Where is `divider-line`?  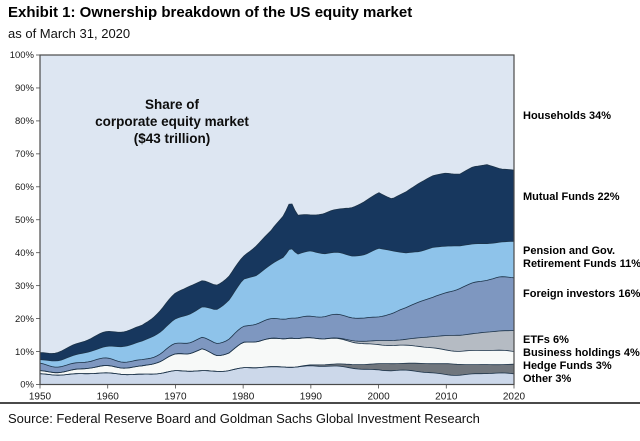 divider-line is located at coordinates (320, 403).